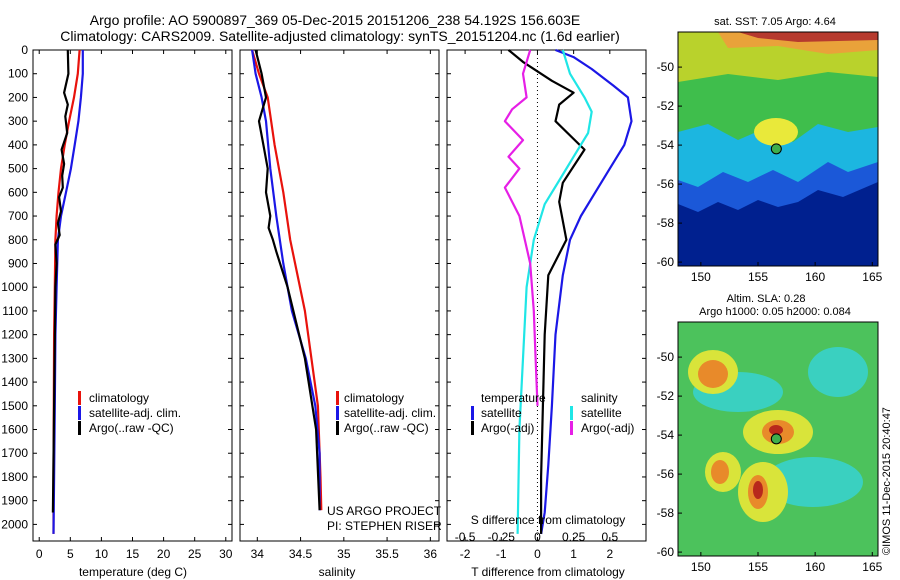 This screenshot has width=900, height=580. I want to click on sla-map-subtitle: Argo h1000: 0.05 h2000: 0.084, so click(775, 312).